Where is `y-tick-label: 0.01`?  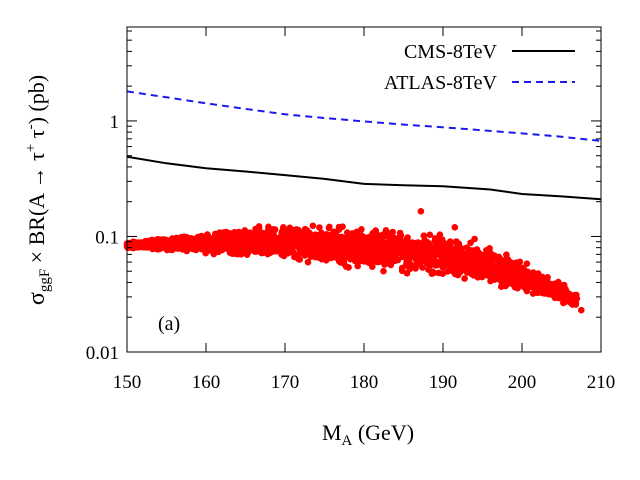 y-tick-label: 0.01 is located at coordinates (102, 353).